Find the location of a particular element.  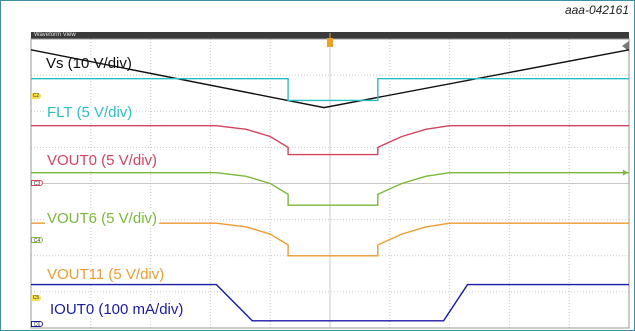

channel-label-vs: Vs (10 V/div) is located at coordinates (89, 63).